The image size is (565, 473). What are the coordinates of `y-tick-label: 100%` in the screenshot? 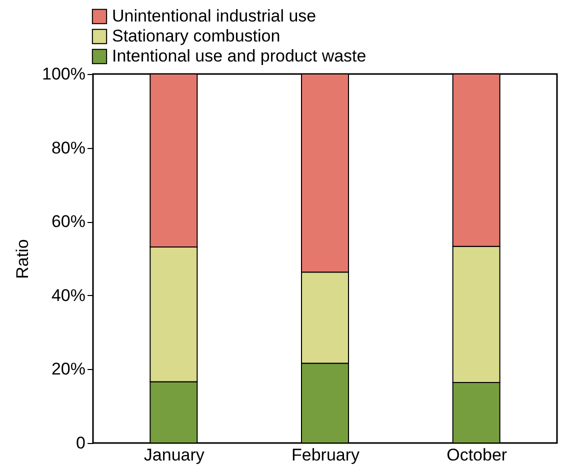 It's located at (64, 74).